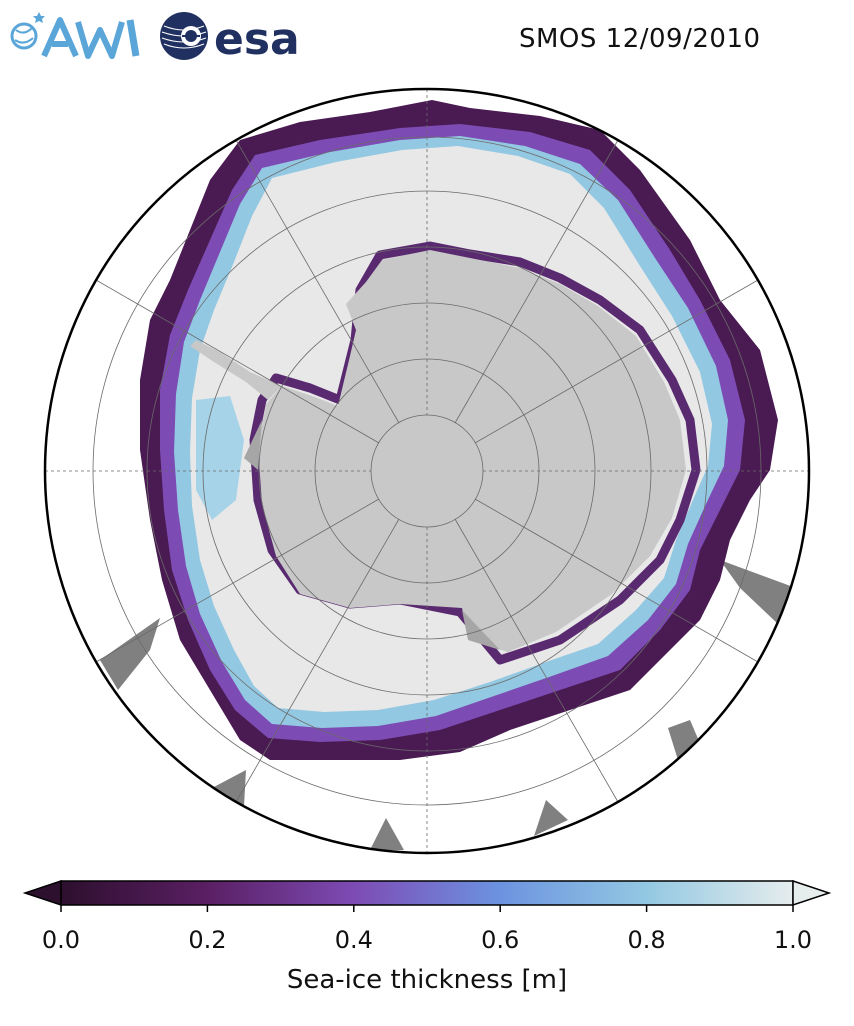 This screenshot has height=1026, width=854. What do you see at coordinates (207, 940) in the screenshot?
I see `colorbar-tick-label: 0.2` at bounding box center [207, 940].